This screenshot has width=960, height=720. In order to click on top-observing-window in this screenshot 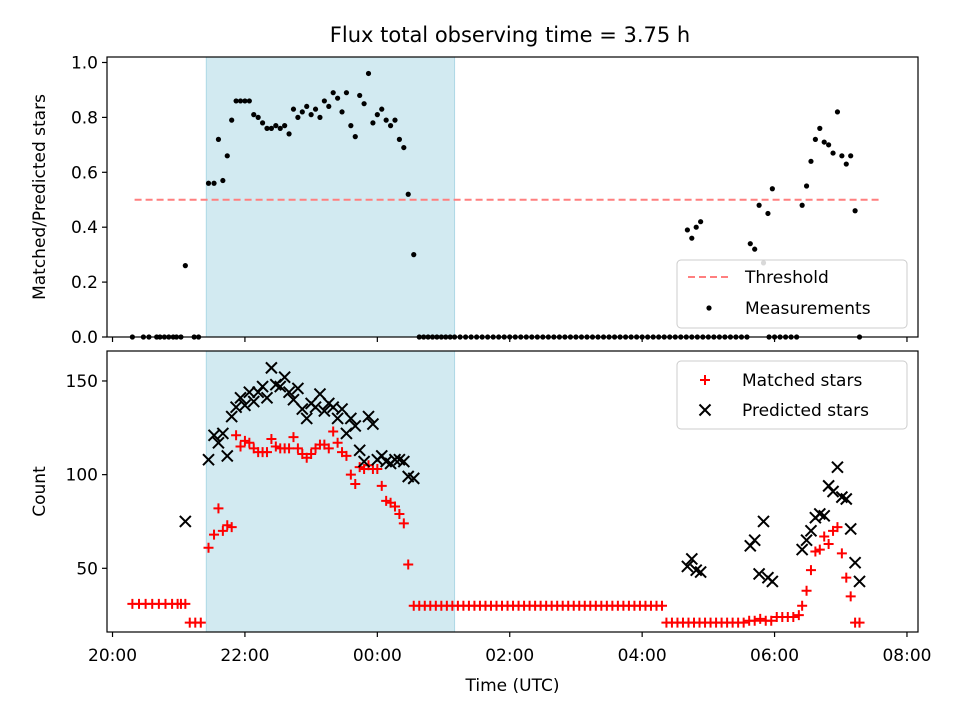, I will do `click(330, 197)`.